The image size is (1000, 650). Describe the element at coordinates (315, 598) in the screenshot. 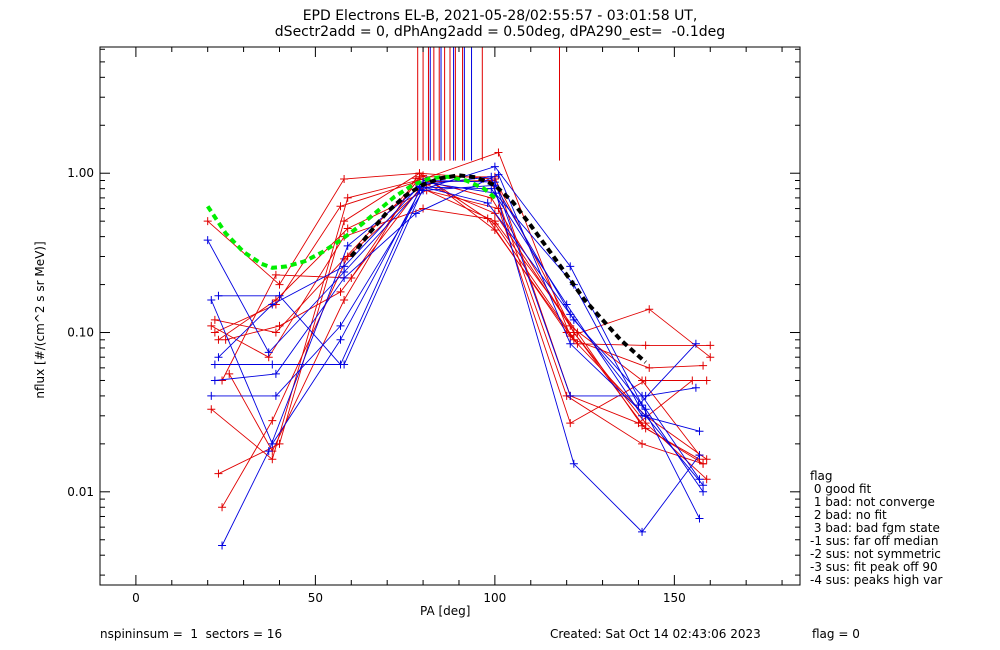

I see `x-tick-label: 50` at that location.